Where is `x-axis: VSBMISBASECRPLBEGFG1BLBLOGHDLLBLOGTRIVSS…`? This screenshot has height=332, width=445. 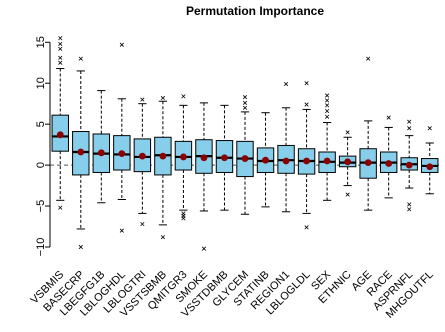 x-axis: VSBMISBASECRPLBEGFG1BLBLOGHDLLBLOGTRIVSS… is located at coordinates (231, 294).